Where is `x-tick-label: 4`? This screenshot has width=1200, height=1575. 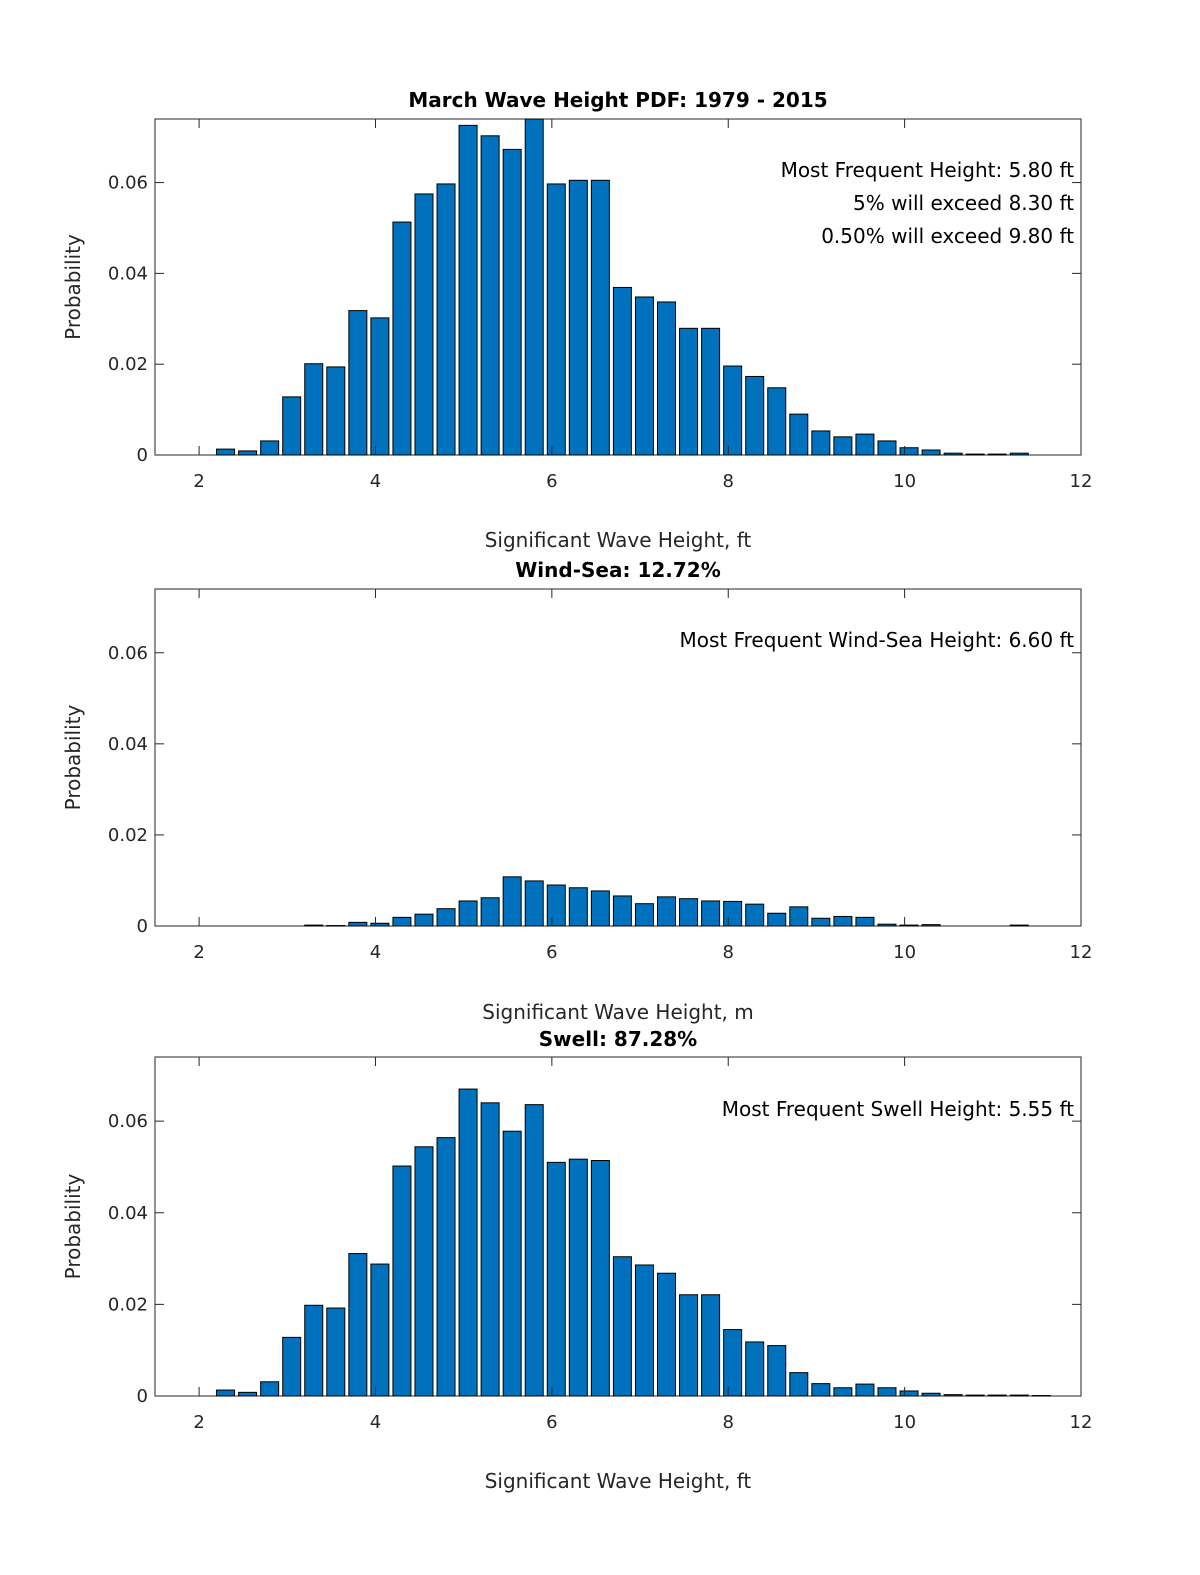
x-tick-label: 4 is located at coordinates (375, 952).